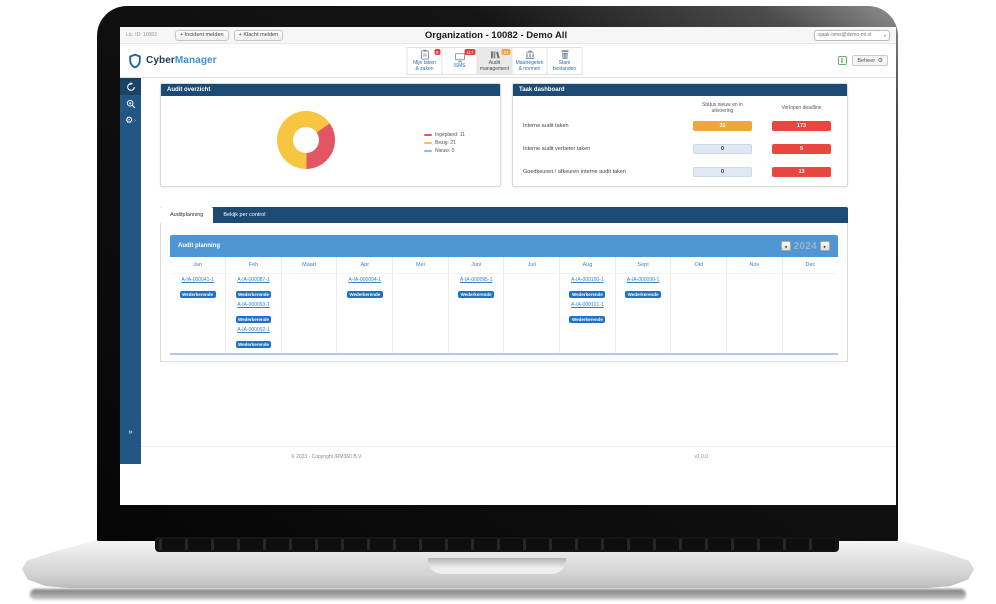 This screenshot has height=604, width=996. Describe the element at coordinates (498, 594) in the screenshot. I see `laptop-shadow` at that location.